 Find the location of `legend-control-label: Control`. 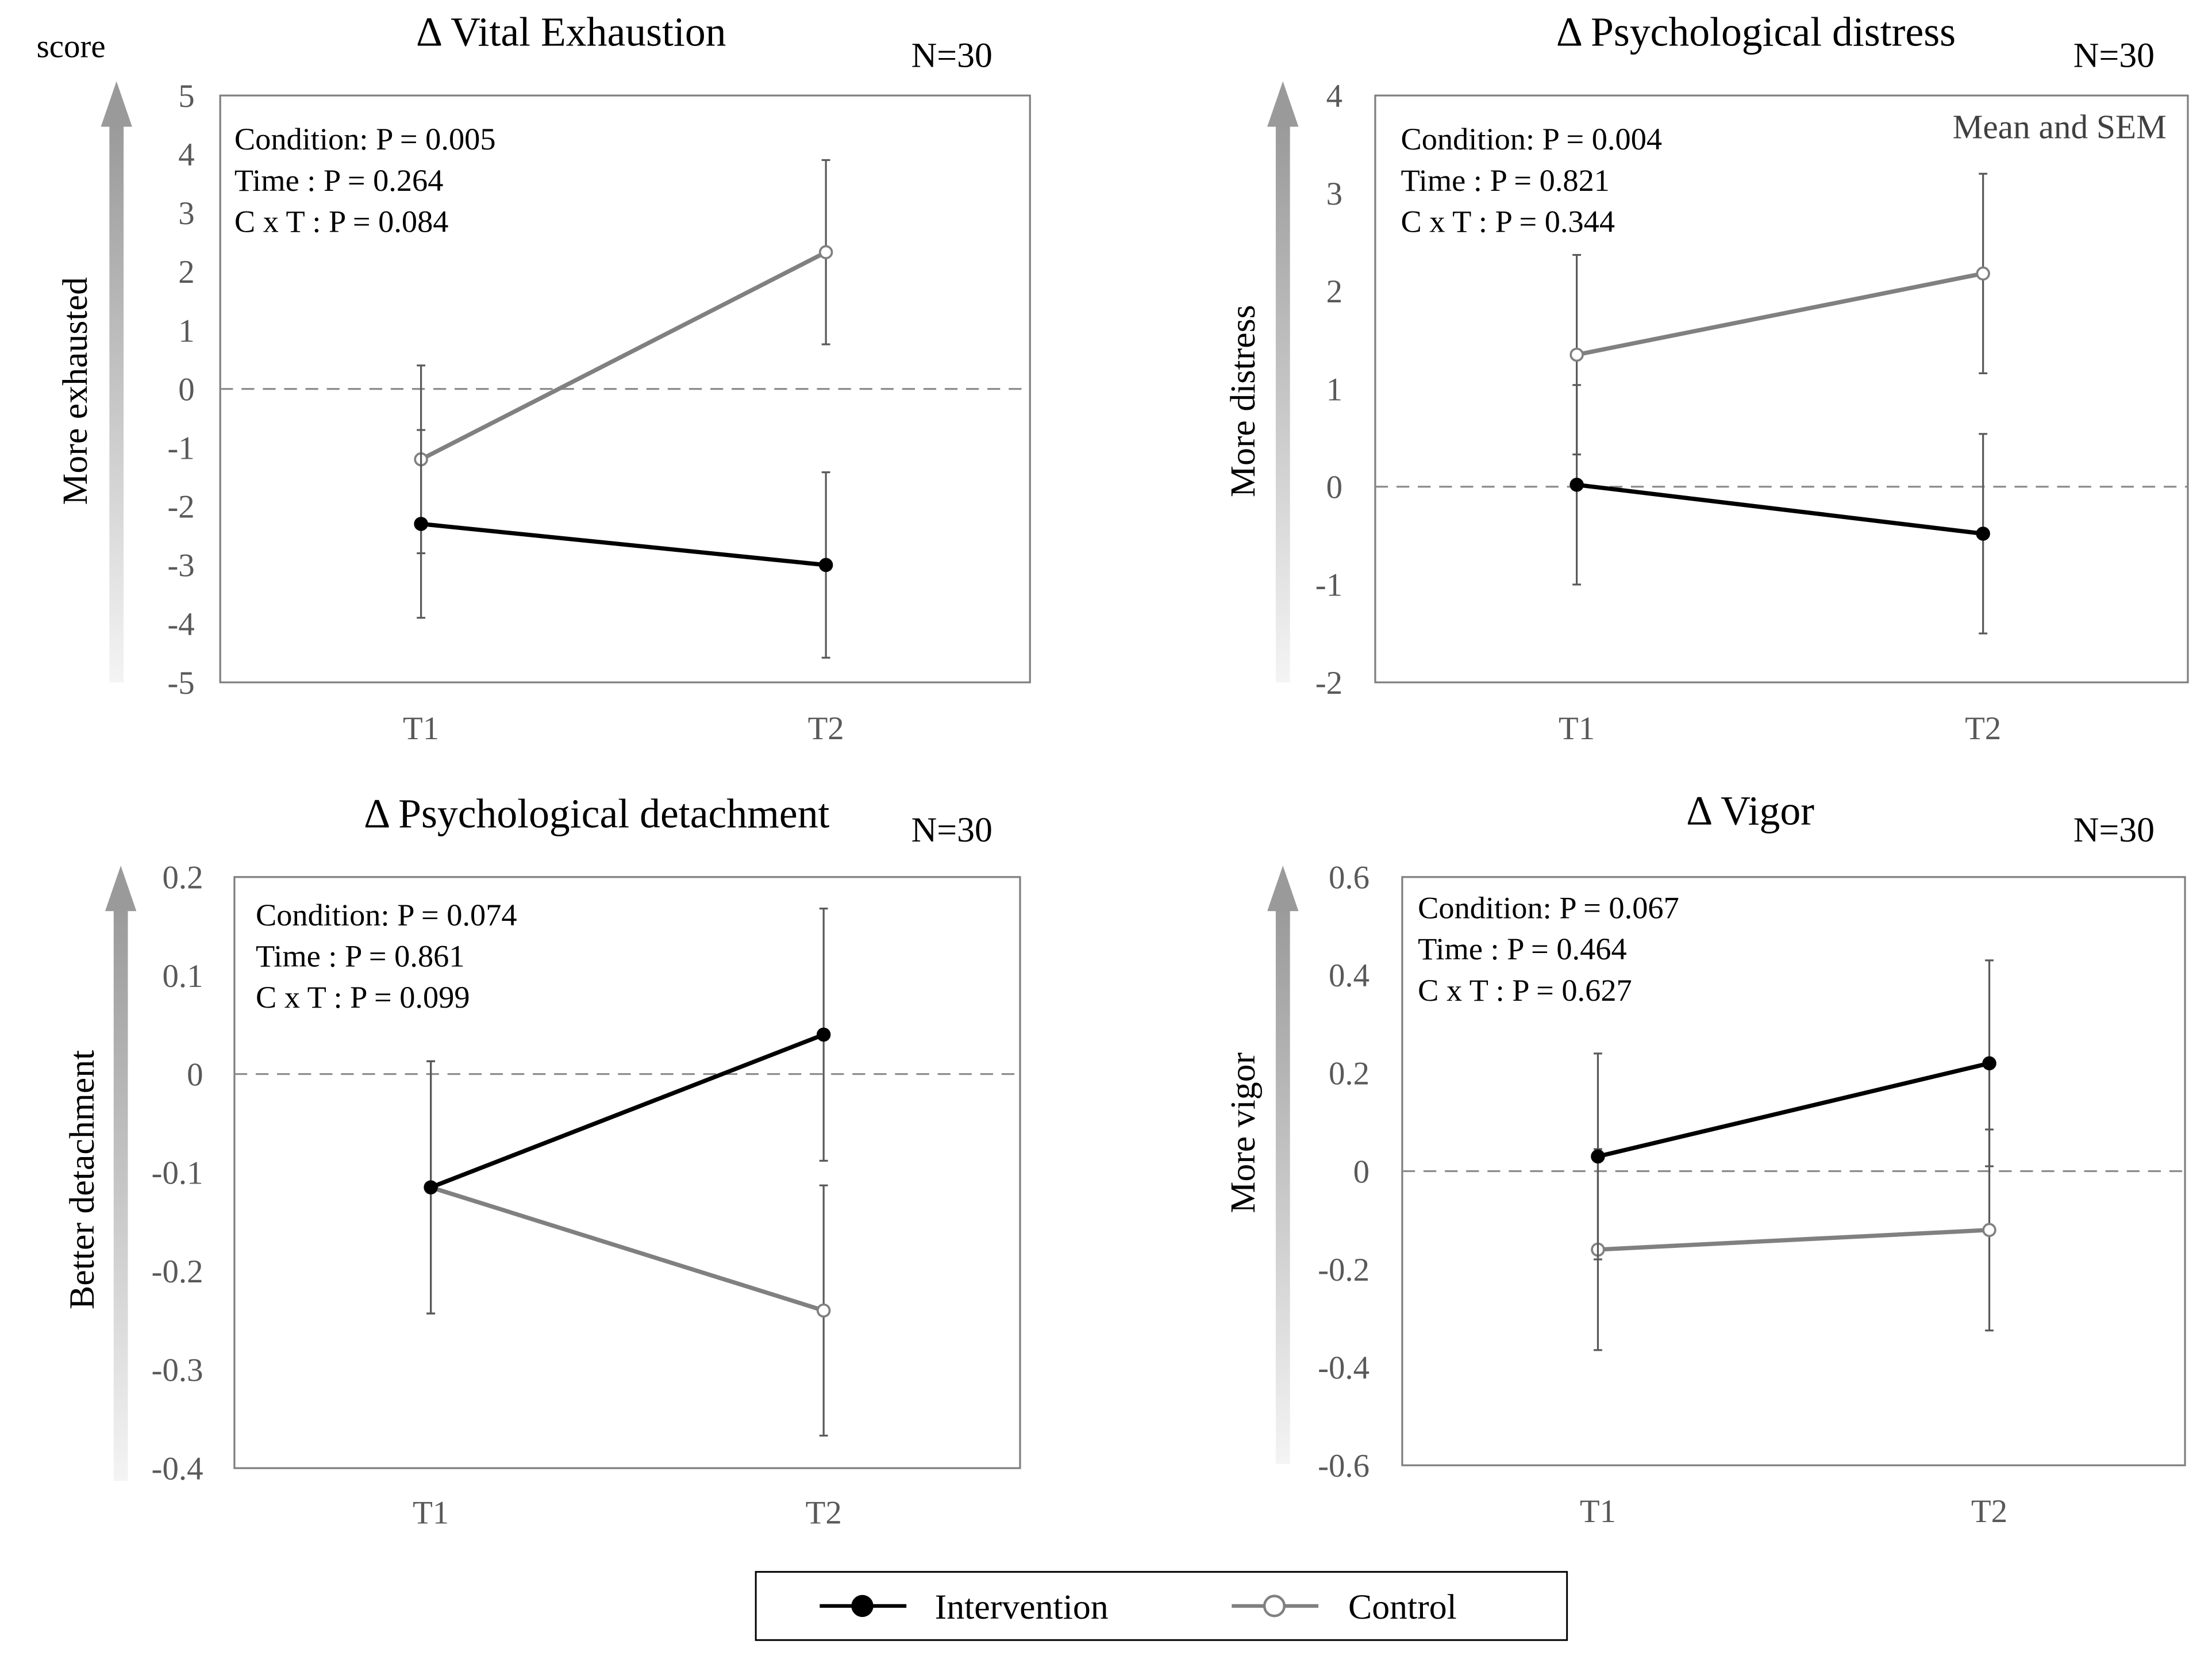

legend-control-label: Control is located at coordinates (1403, 1607).